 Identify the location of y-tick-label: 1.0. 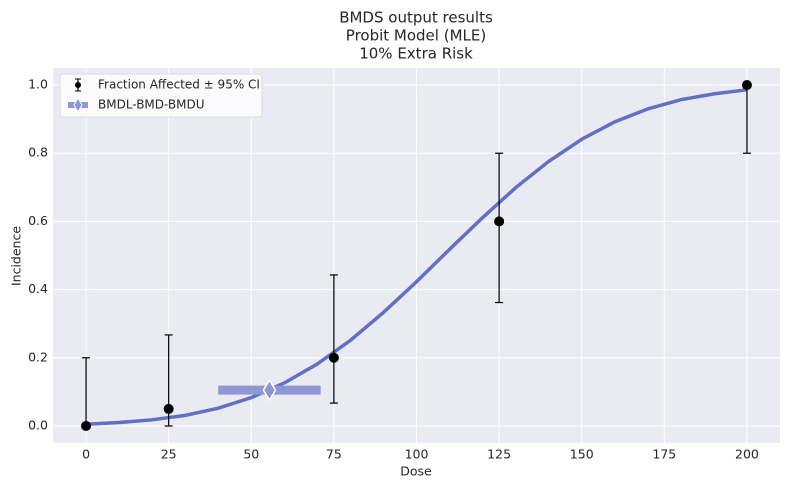
(38, 84).